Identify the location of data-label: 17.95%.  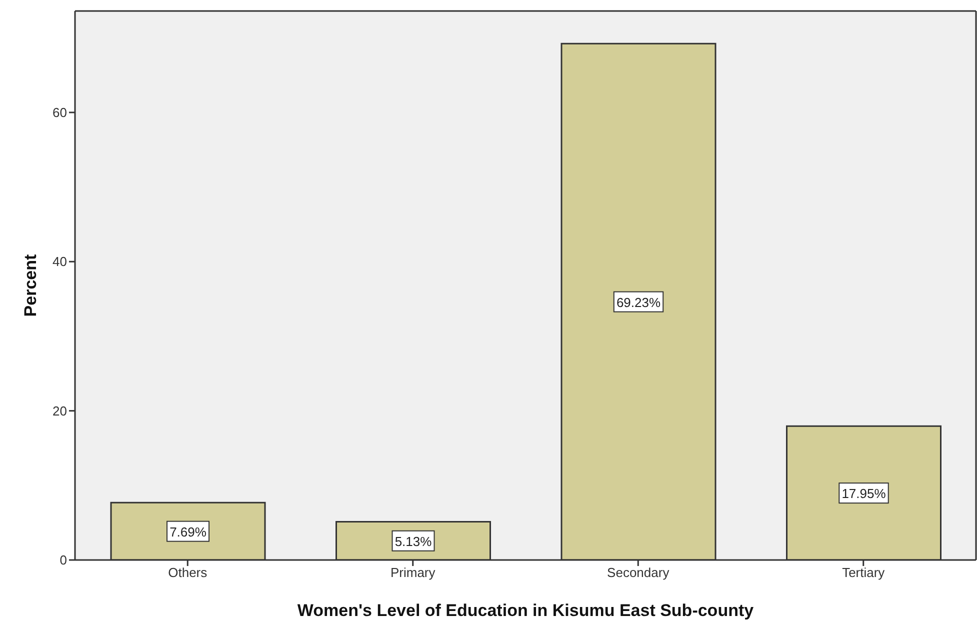
(864, 494).